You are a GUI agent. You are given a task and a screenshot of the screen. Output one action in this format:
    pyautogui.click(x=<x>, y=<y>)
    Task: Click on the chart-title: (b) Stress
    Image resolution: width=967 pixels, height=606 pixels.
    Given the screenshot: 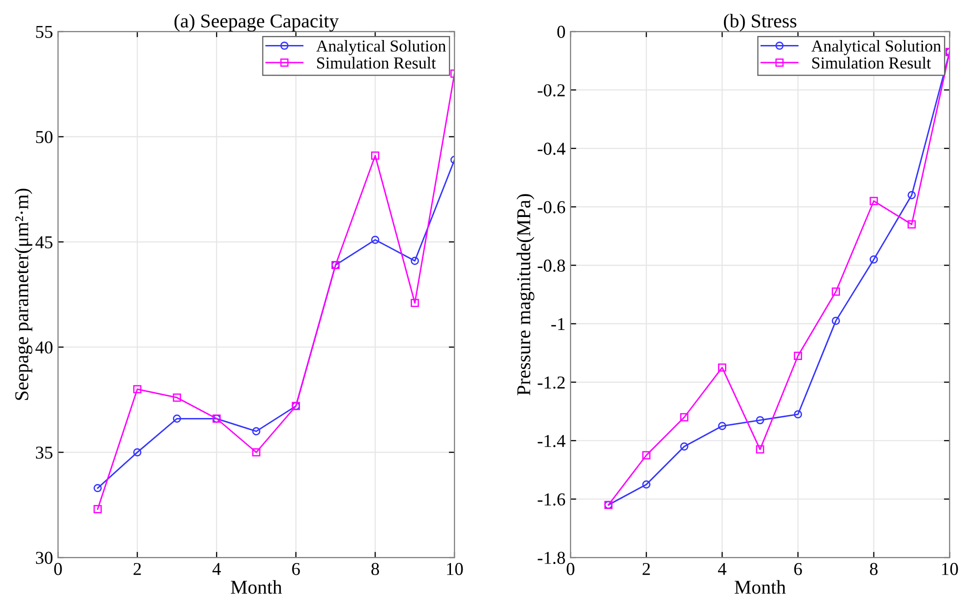 What is the action you would take?
    pyautogui.click(x=760, y=23)
    